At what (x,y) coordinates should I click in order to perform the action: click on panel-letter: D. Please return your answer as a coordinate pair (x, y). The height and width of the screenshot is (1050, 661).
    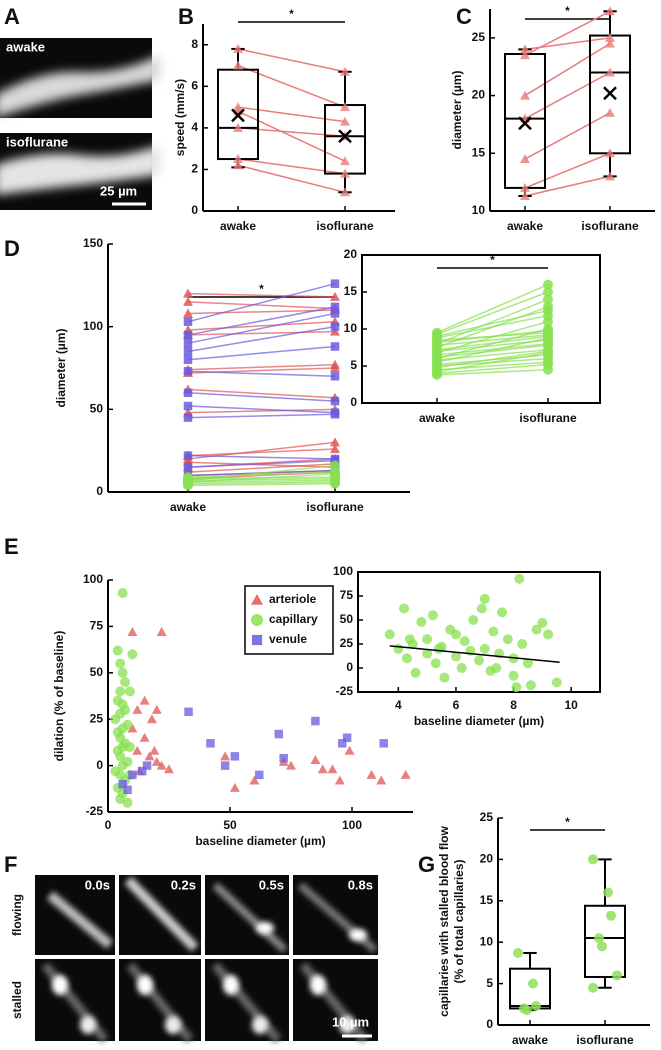
    Looking at the image, I should click on (12, 248).